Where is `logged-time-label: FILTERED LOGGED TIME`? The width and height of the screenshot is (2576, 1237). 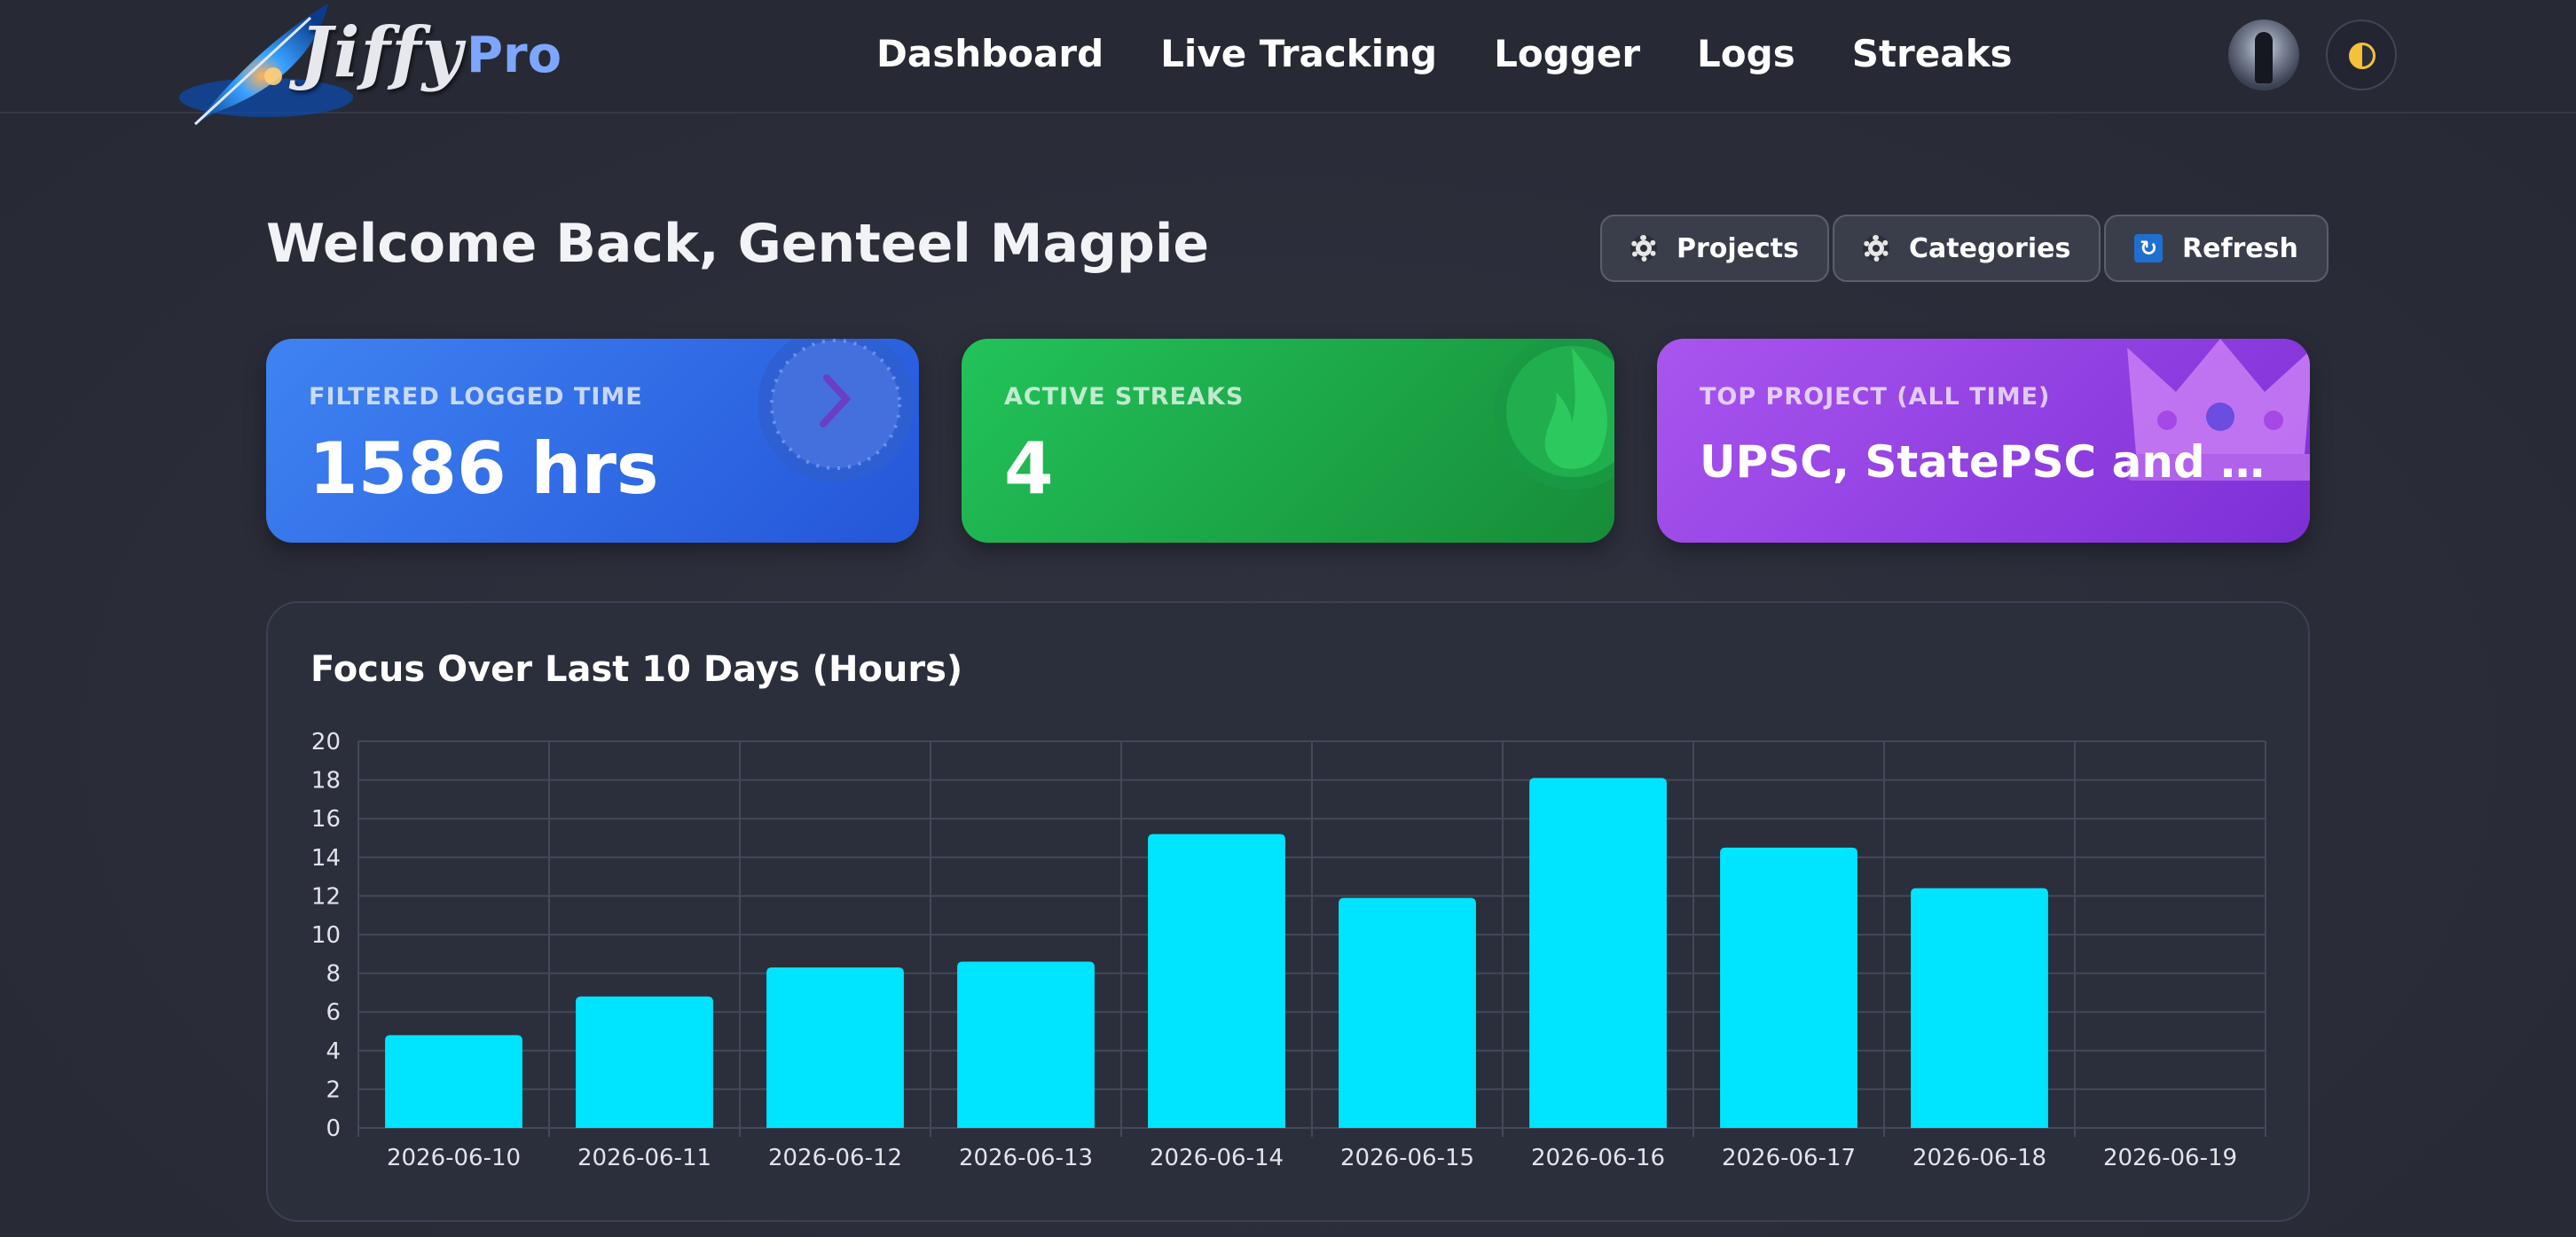 logged-time-label: FILTERED LOGGED TIME is located at coordinates (476, 397).